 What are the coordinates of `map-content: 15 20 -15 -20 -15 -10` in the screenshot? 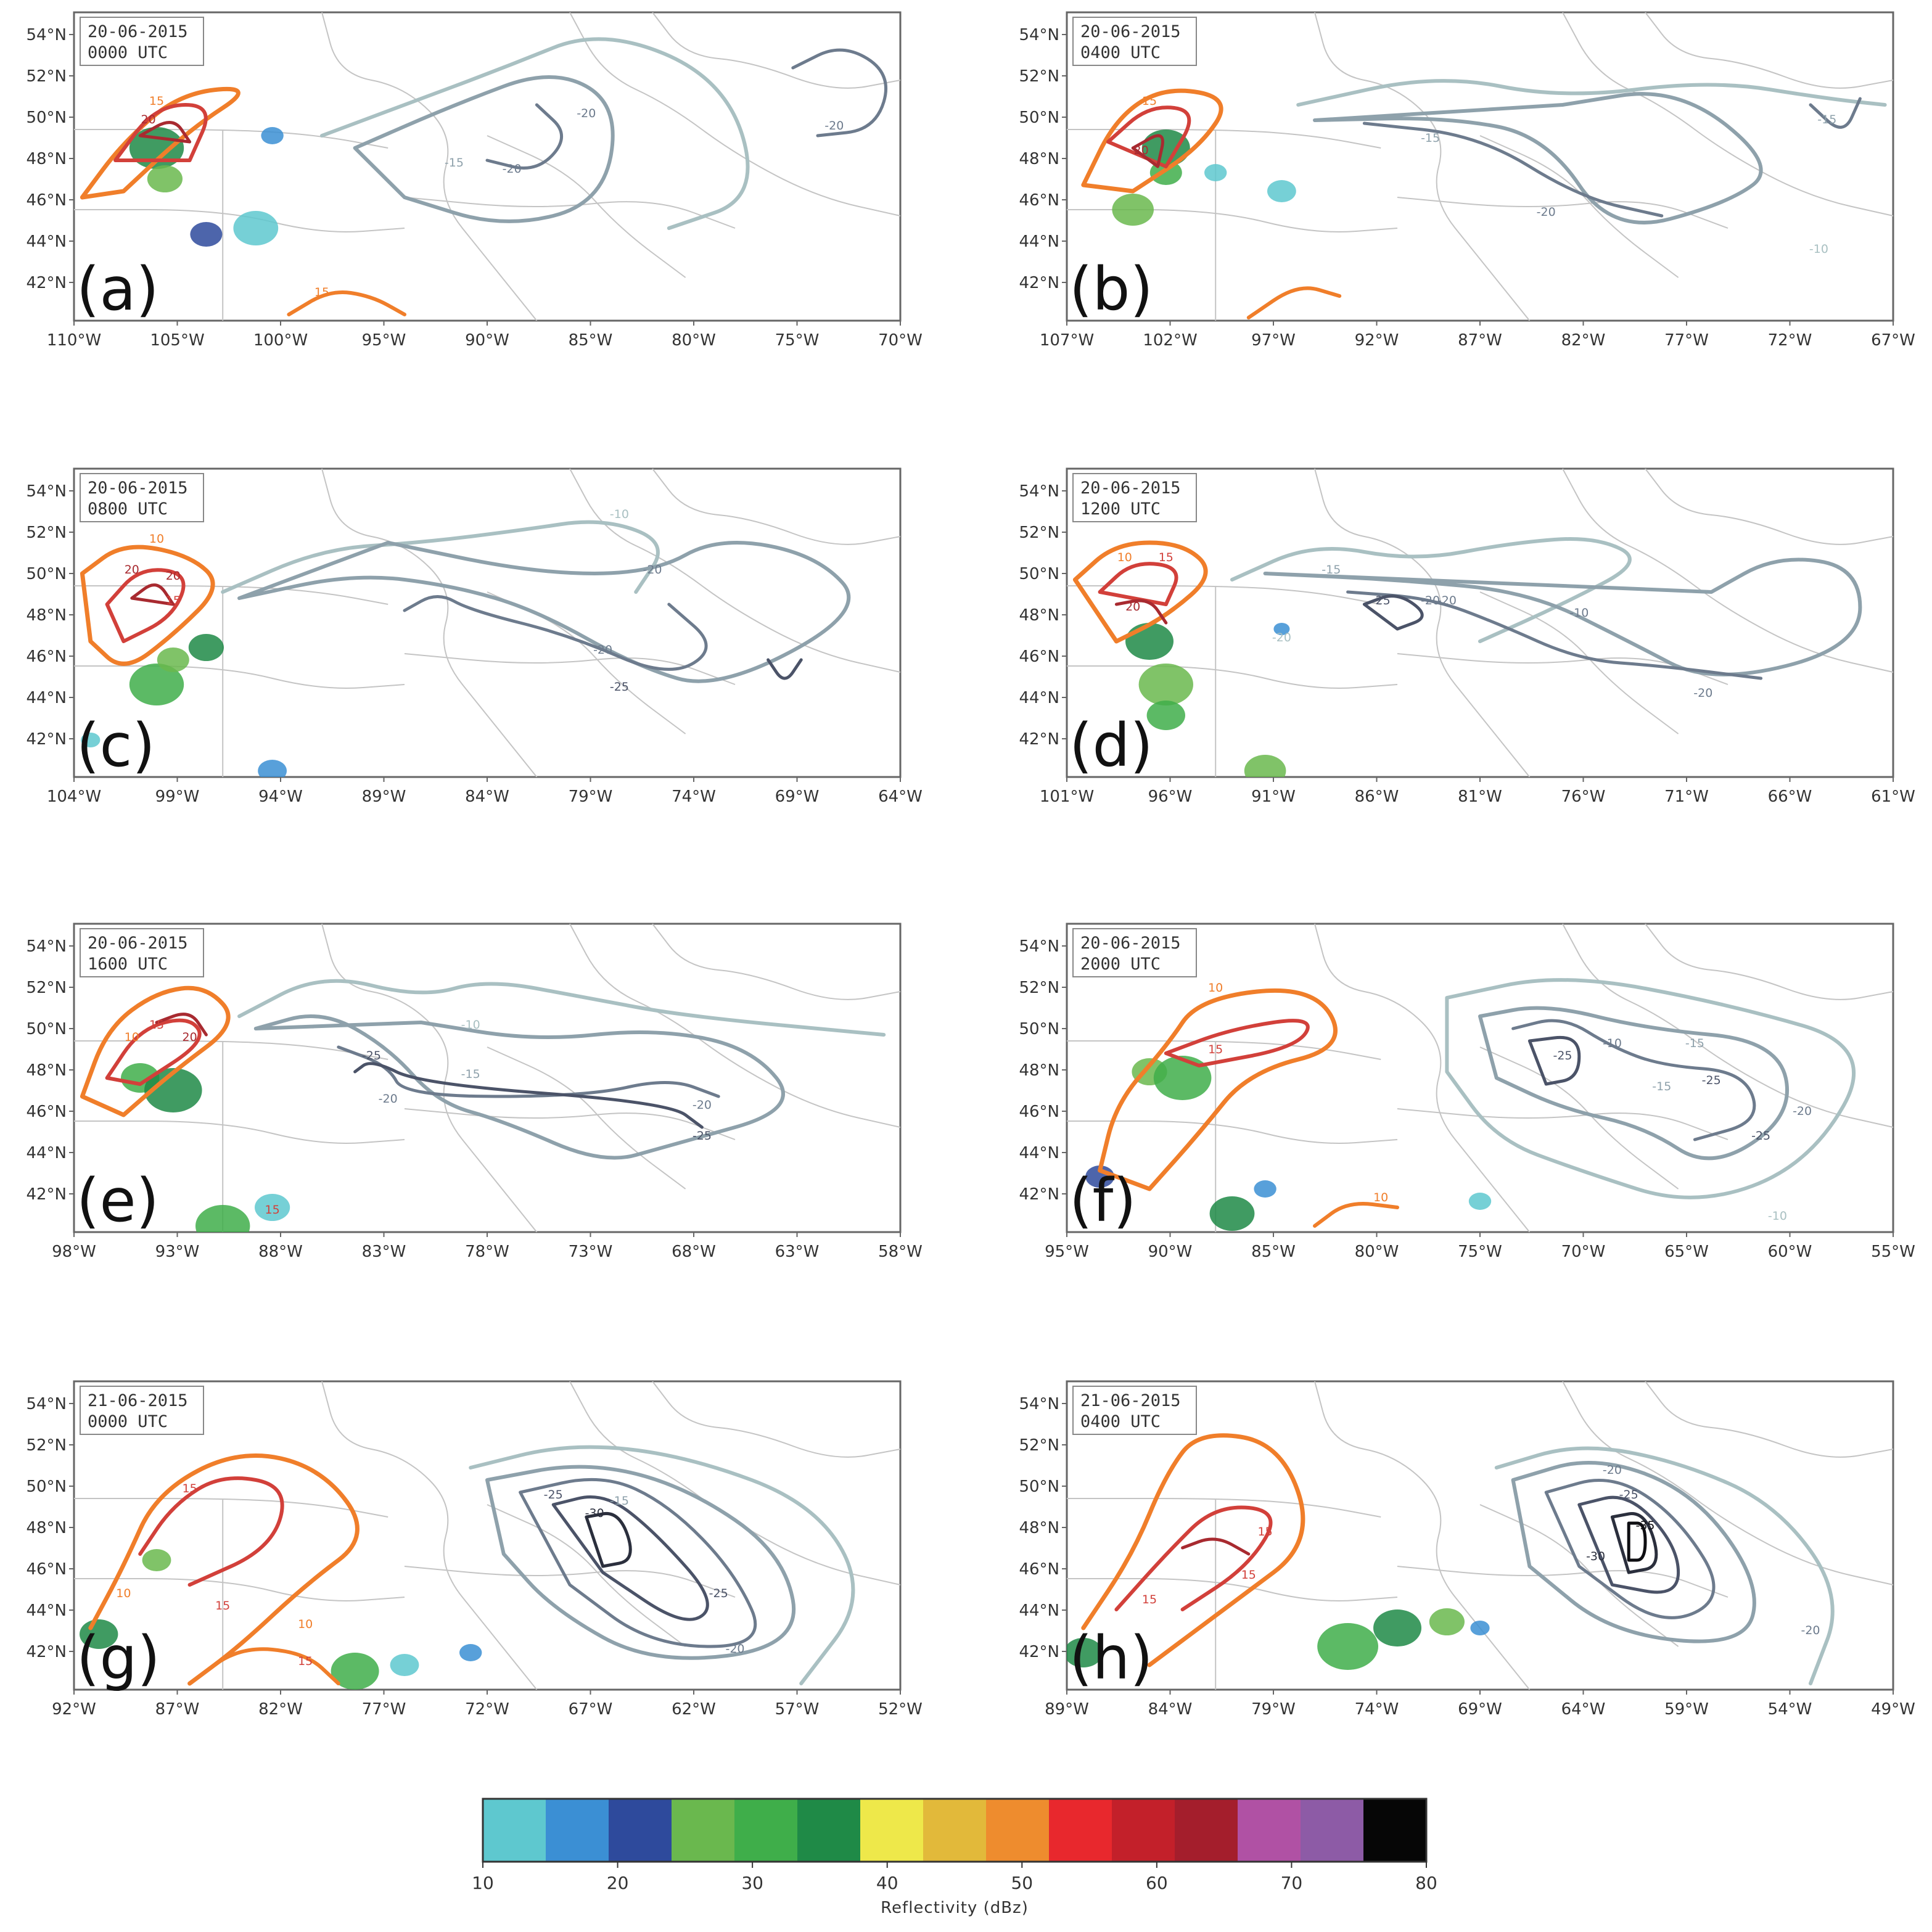 It's located at (1480, 166).